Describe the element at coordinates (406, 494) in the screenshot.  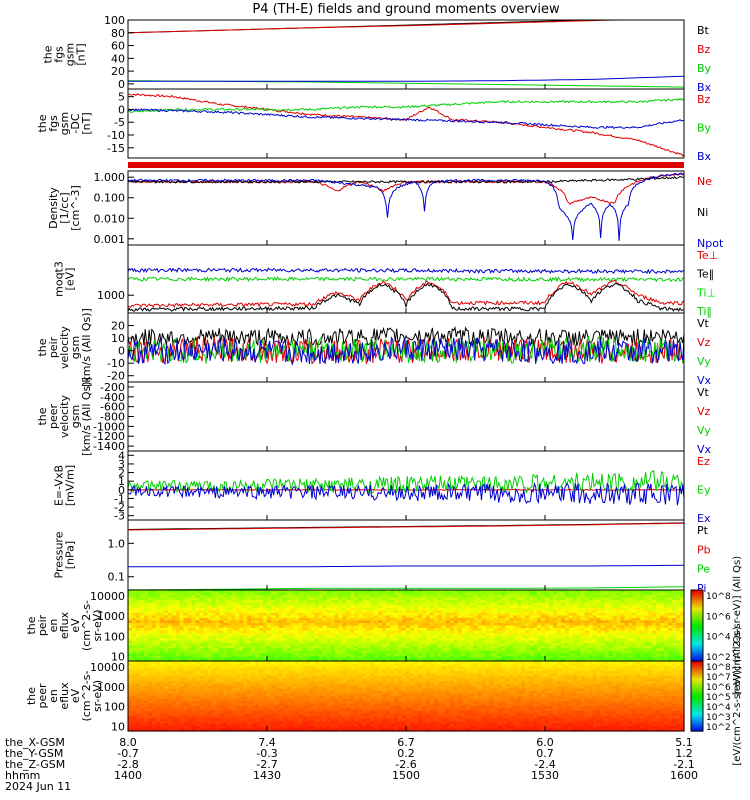
I see `series-line-Ex` at that location.